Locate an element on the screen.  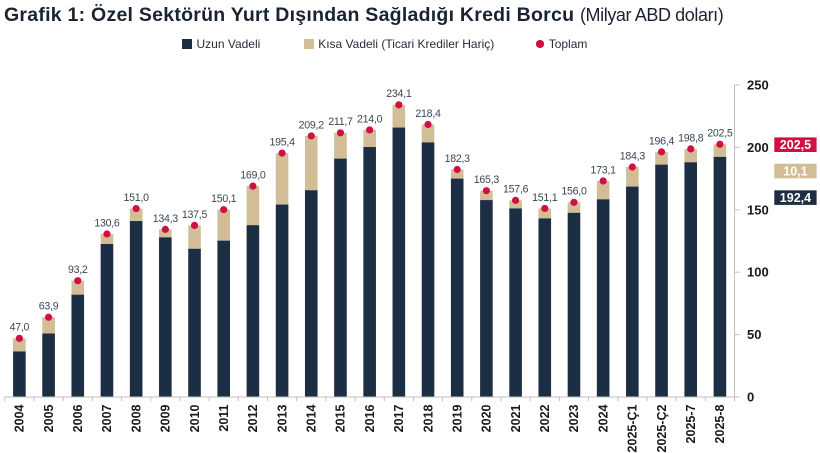
svg-text: 182,3 is located at coordinates (458, 159).